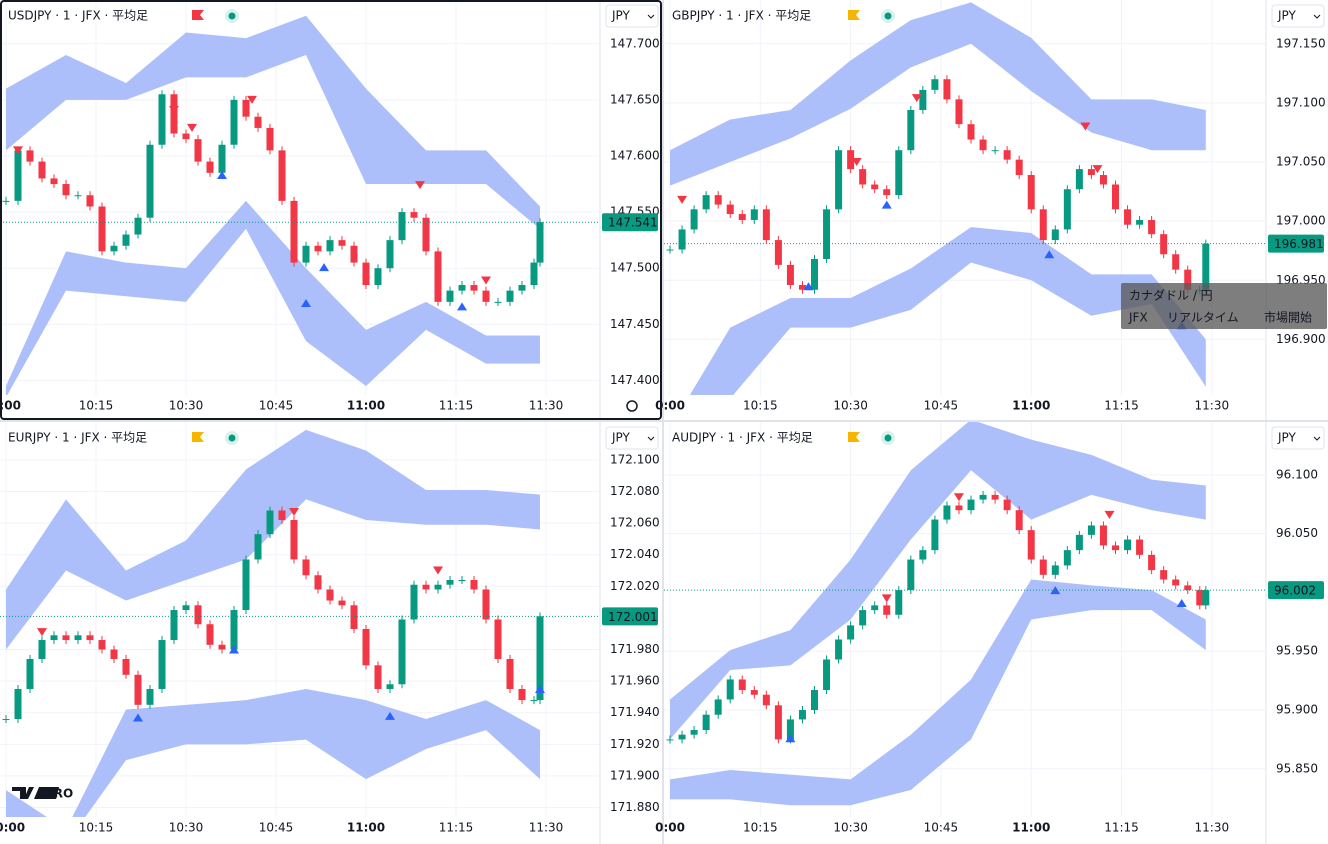 The height and width of the screenshot is (844, 1328). What do you see at coordinates (742, 438) in the screenshot?
I see `pane-title: AUDJPY · 1 · JFX · 平均足` at bounding box center [742, 438].